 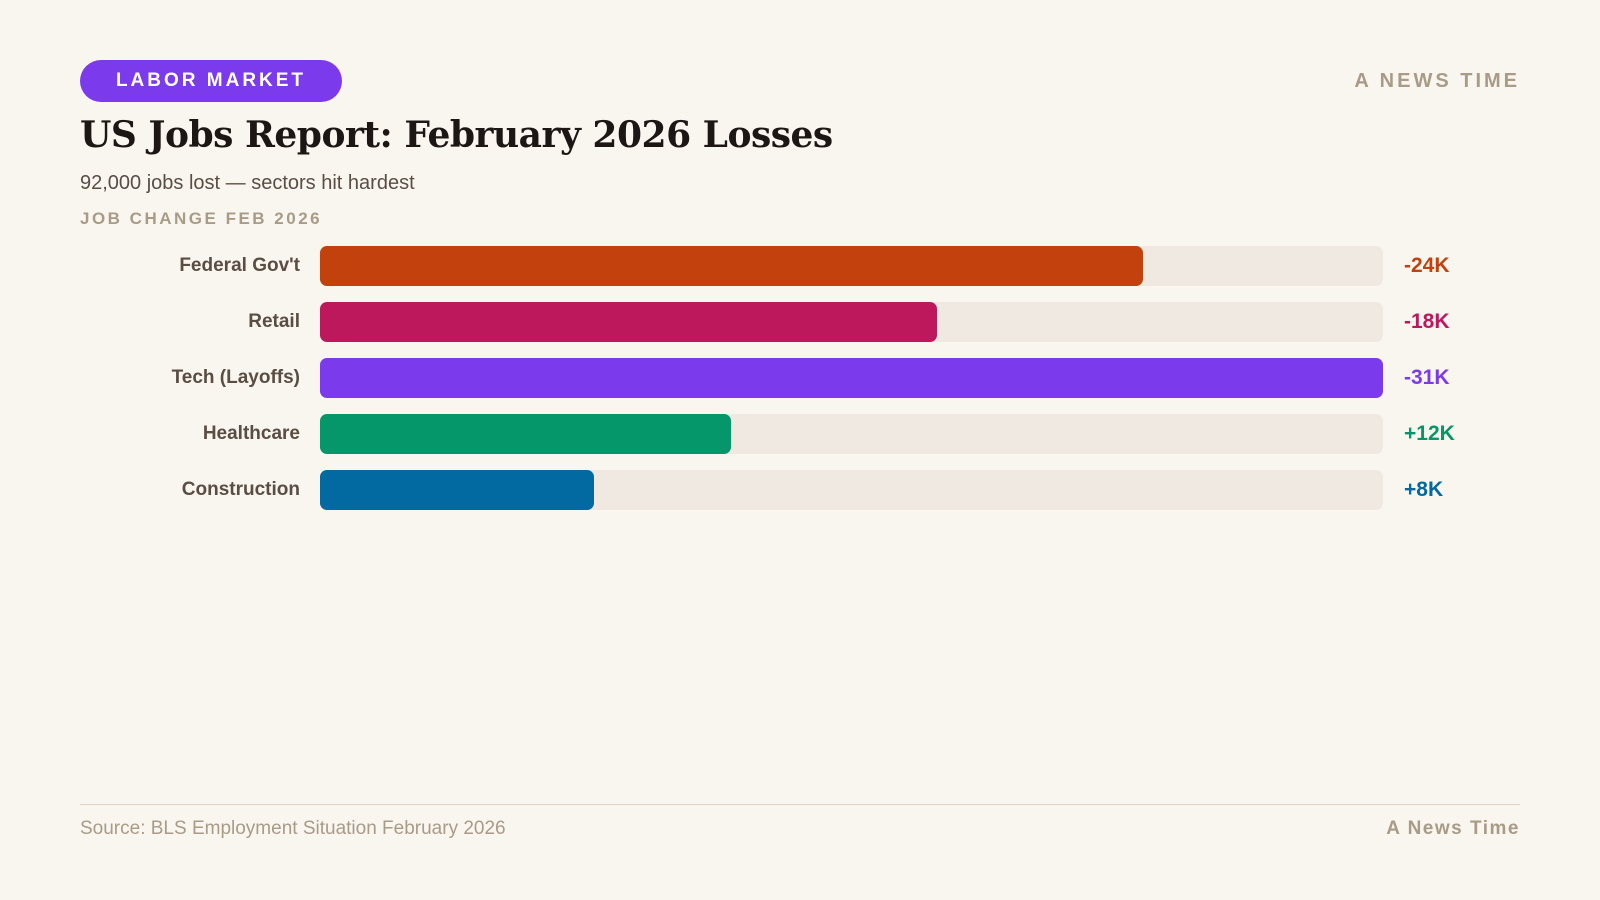 What do you see at coordinates (251, 433) in the screenshot?
I see `bar-label: Healthcare` at bounding box center [251, 433].